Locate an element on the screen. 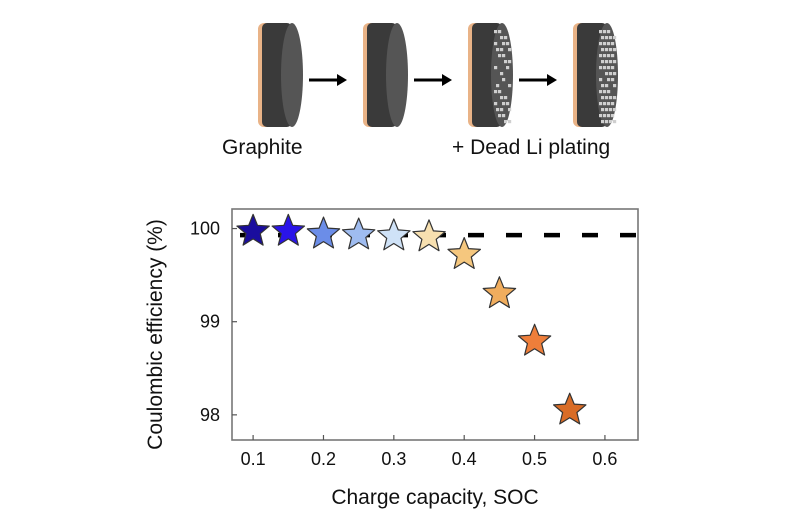  y-tick-label: 98 is located at coordinates (210, 415).